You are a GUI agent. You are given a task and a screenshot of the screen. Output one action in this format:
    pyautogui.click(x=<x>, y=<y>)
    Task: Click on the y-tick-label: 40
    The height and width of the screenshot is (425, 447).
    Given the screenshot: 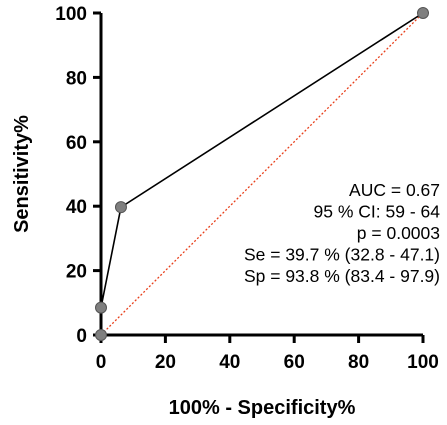 What is the action you would take?
    pyautogui.click(x=76, y=207)
    